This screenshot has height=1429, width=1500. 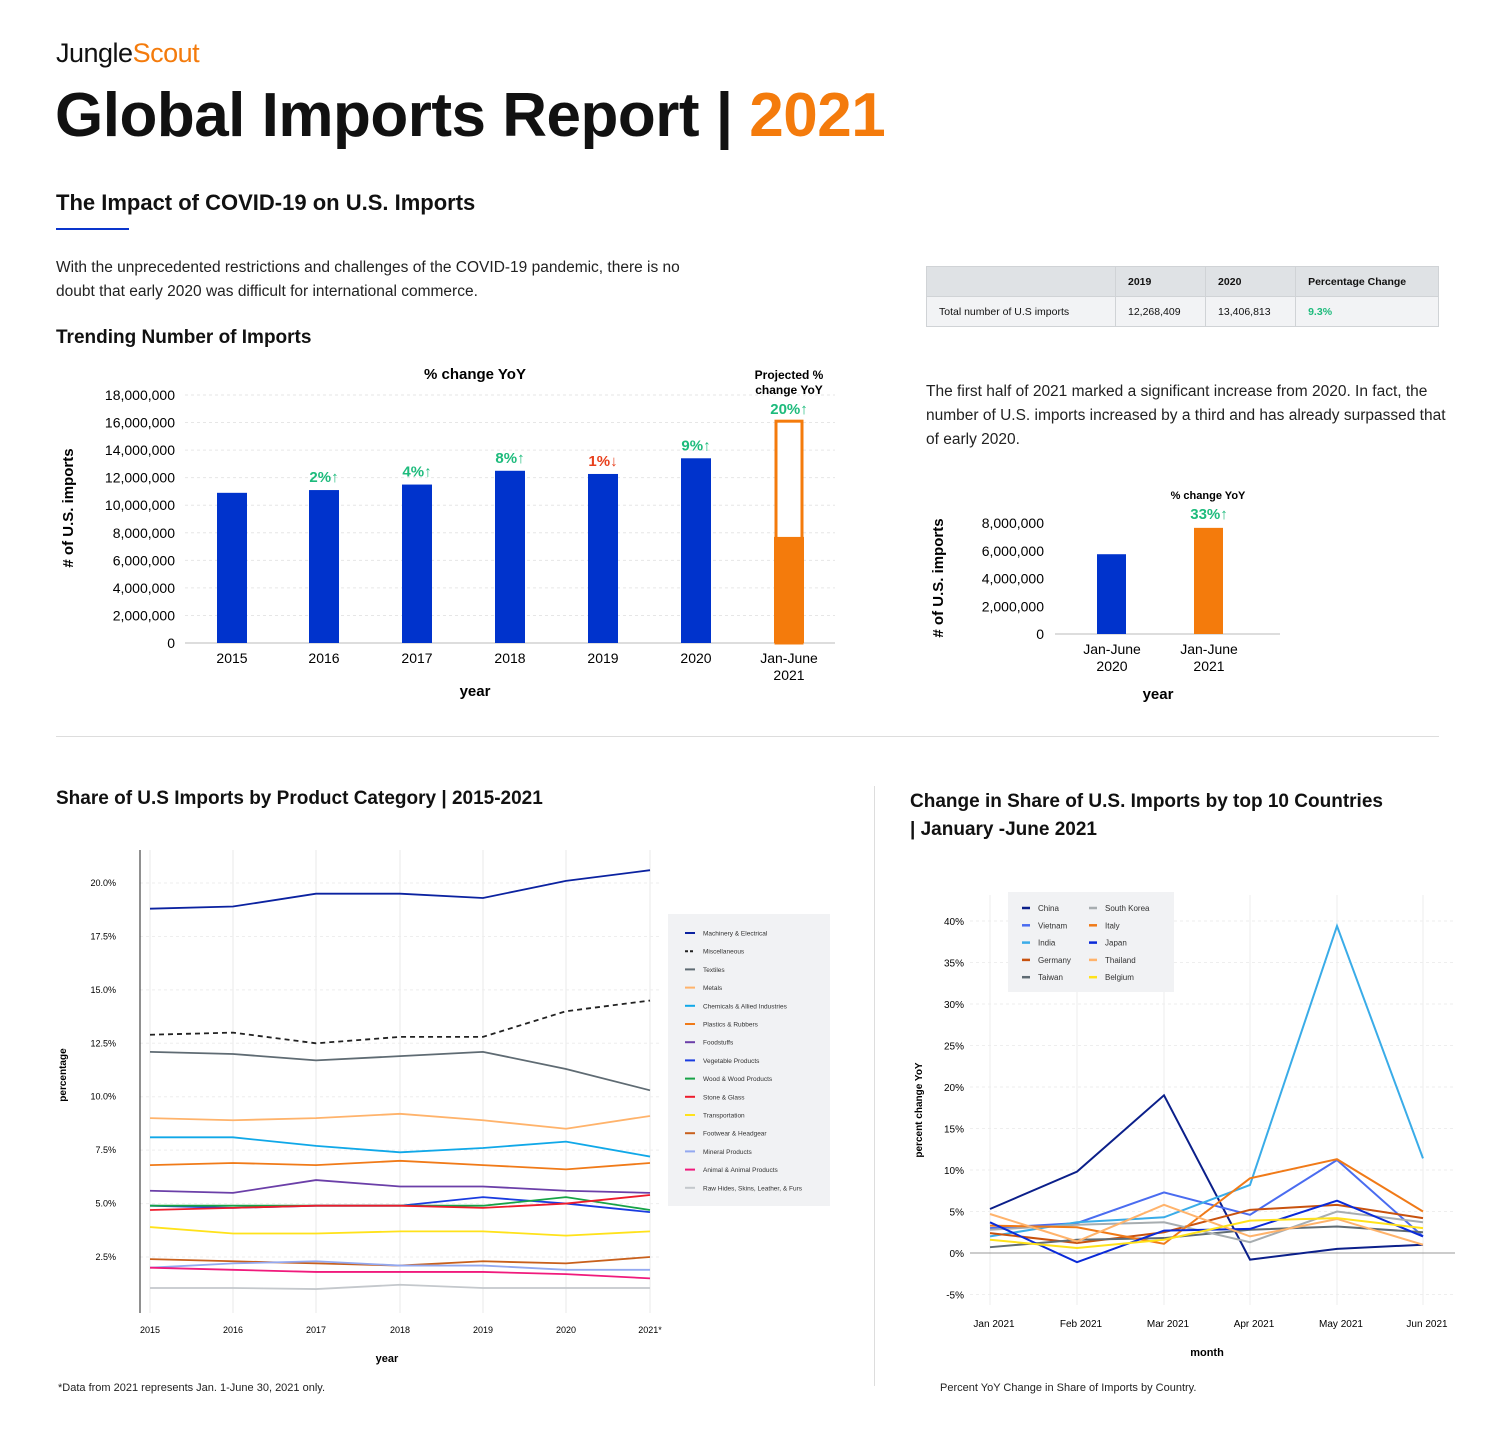 What do you see at coordinates (1021, 311) in the screenshot?
I see `table-cell: Total number of U.S imports` at bounding box center [1021, 311].